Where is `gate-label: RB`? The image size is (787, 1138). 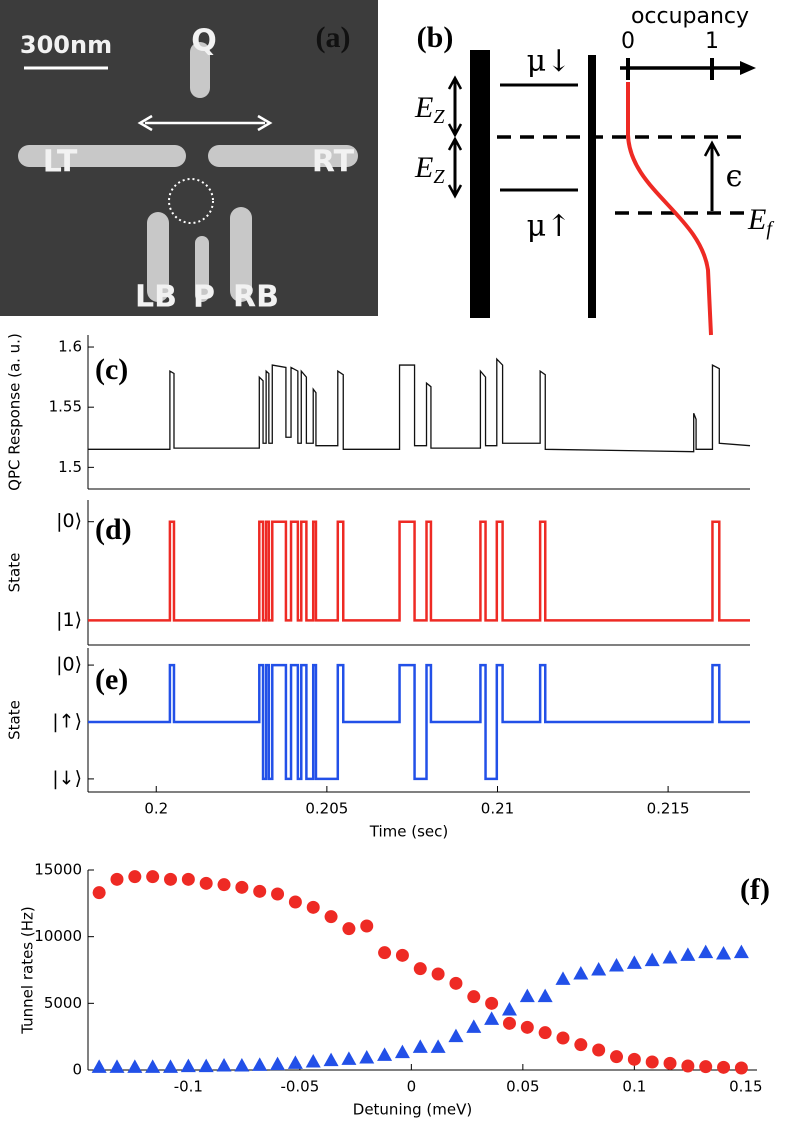 gate-label: RB is located at coordinates (256, 297).